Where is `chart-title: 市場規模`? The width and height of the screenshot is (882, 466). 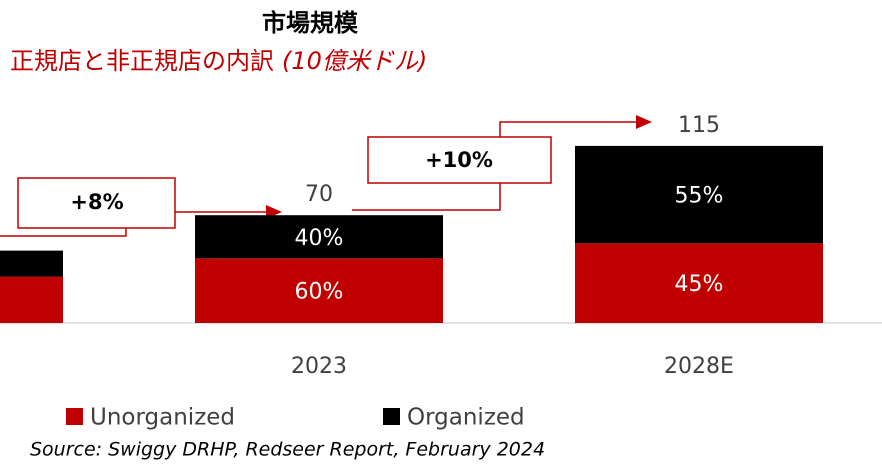 chart-title: 市場規模 is located at coordinates (310, 23).